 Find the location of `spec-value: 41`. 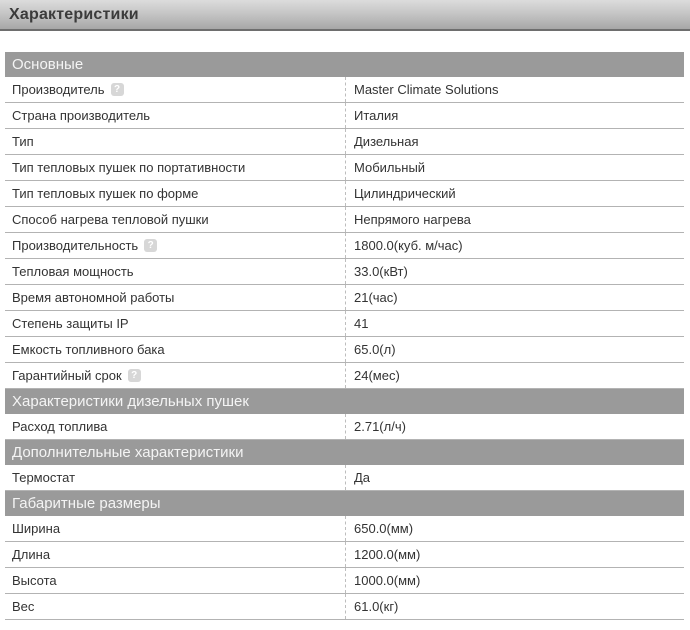

spec-value: 41 is located at coordinates (514, 323).